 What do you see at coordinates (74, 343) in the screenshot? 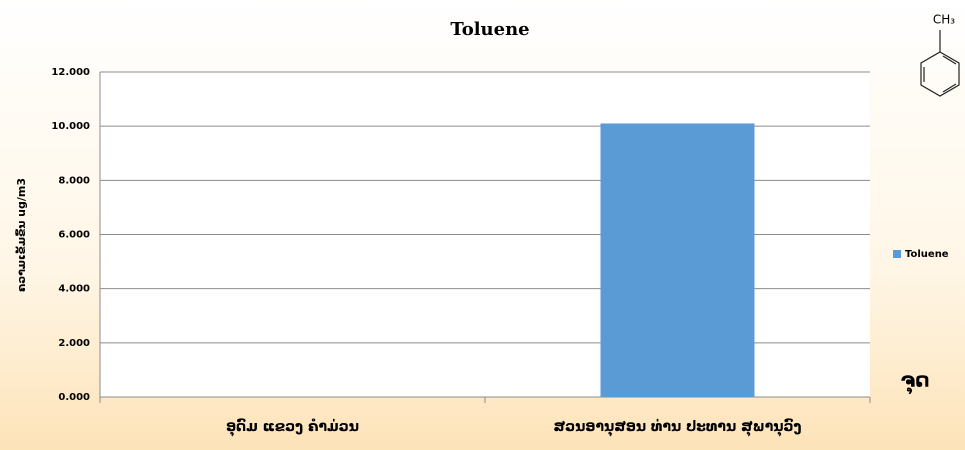
I see `y-tick-label: 2.000` at bounding box center [74, 343].